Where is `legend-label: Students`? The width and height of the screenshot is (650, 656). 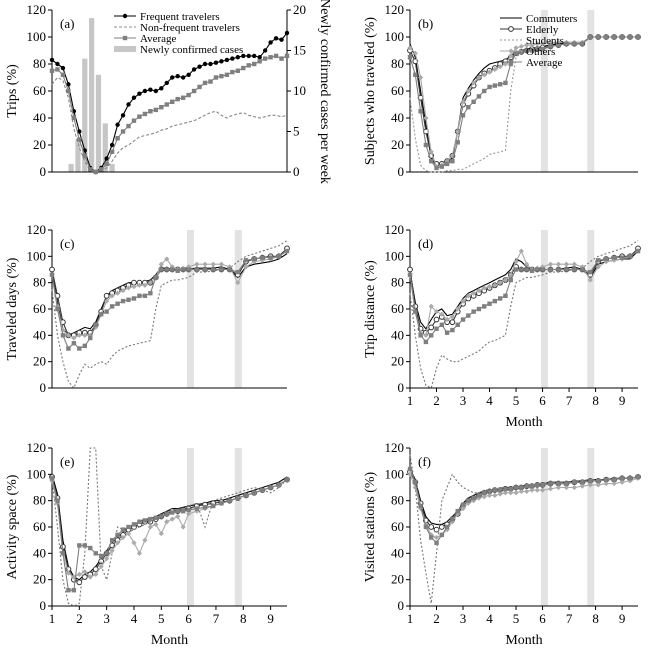 legend-label: Students is located at coordinates (545, 41).